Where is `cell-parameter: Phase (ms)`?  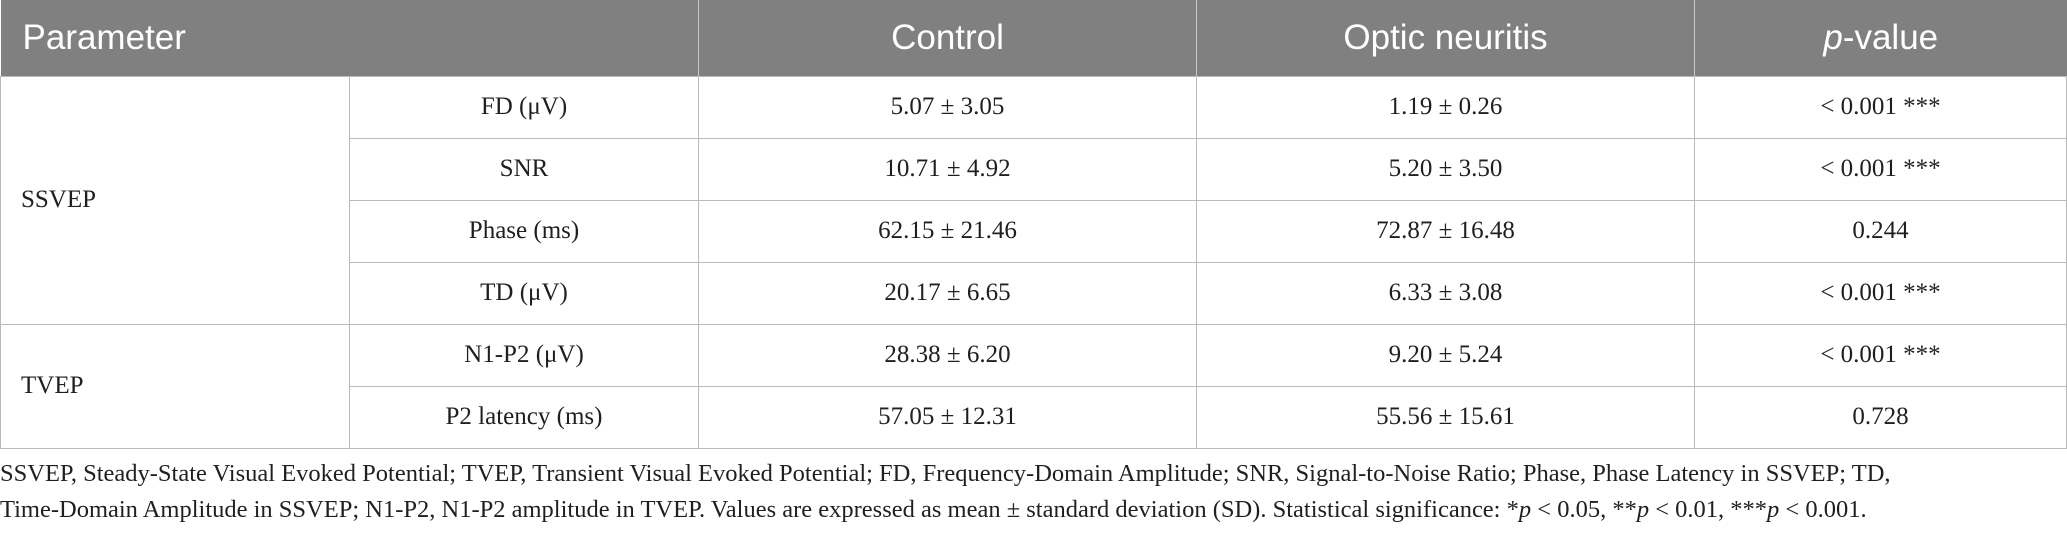
cell-parameter: Phase (ms) is located at coordinates (524, 231).